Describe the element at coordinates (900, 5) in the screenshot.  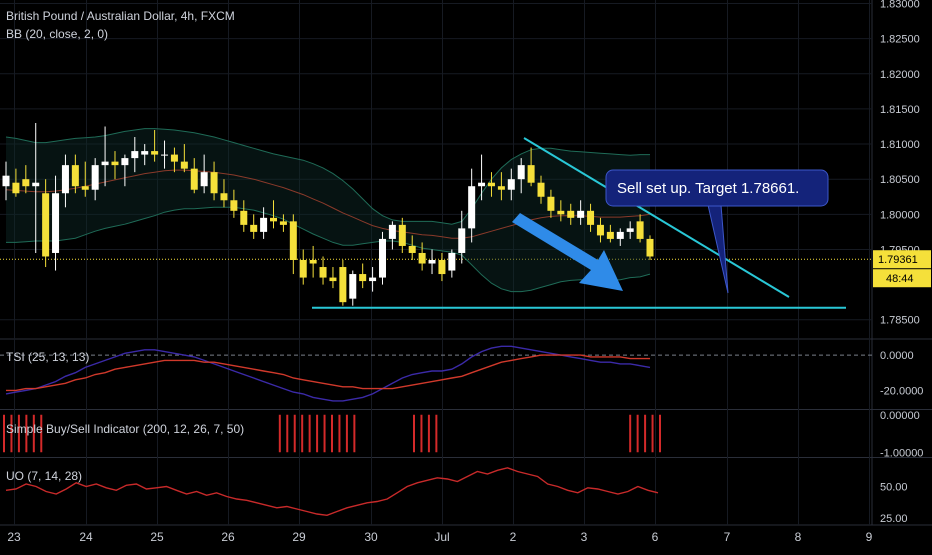
I see `price-tick-label: 1.83000` at that location.